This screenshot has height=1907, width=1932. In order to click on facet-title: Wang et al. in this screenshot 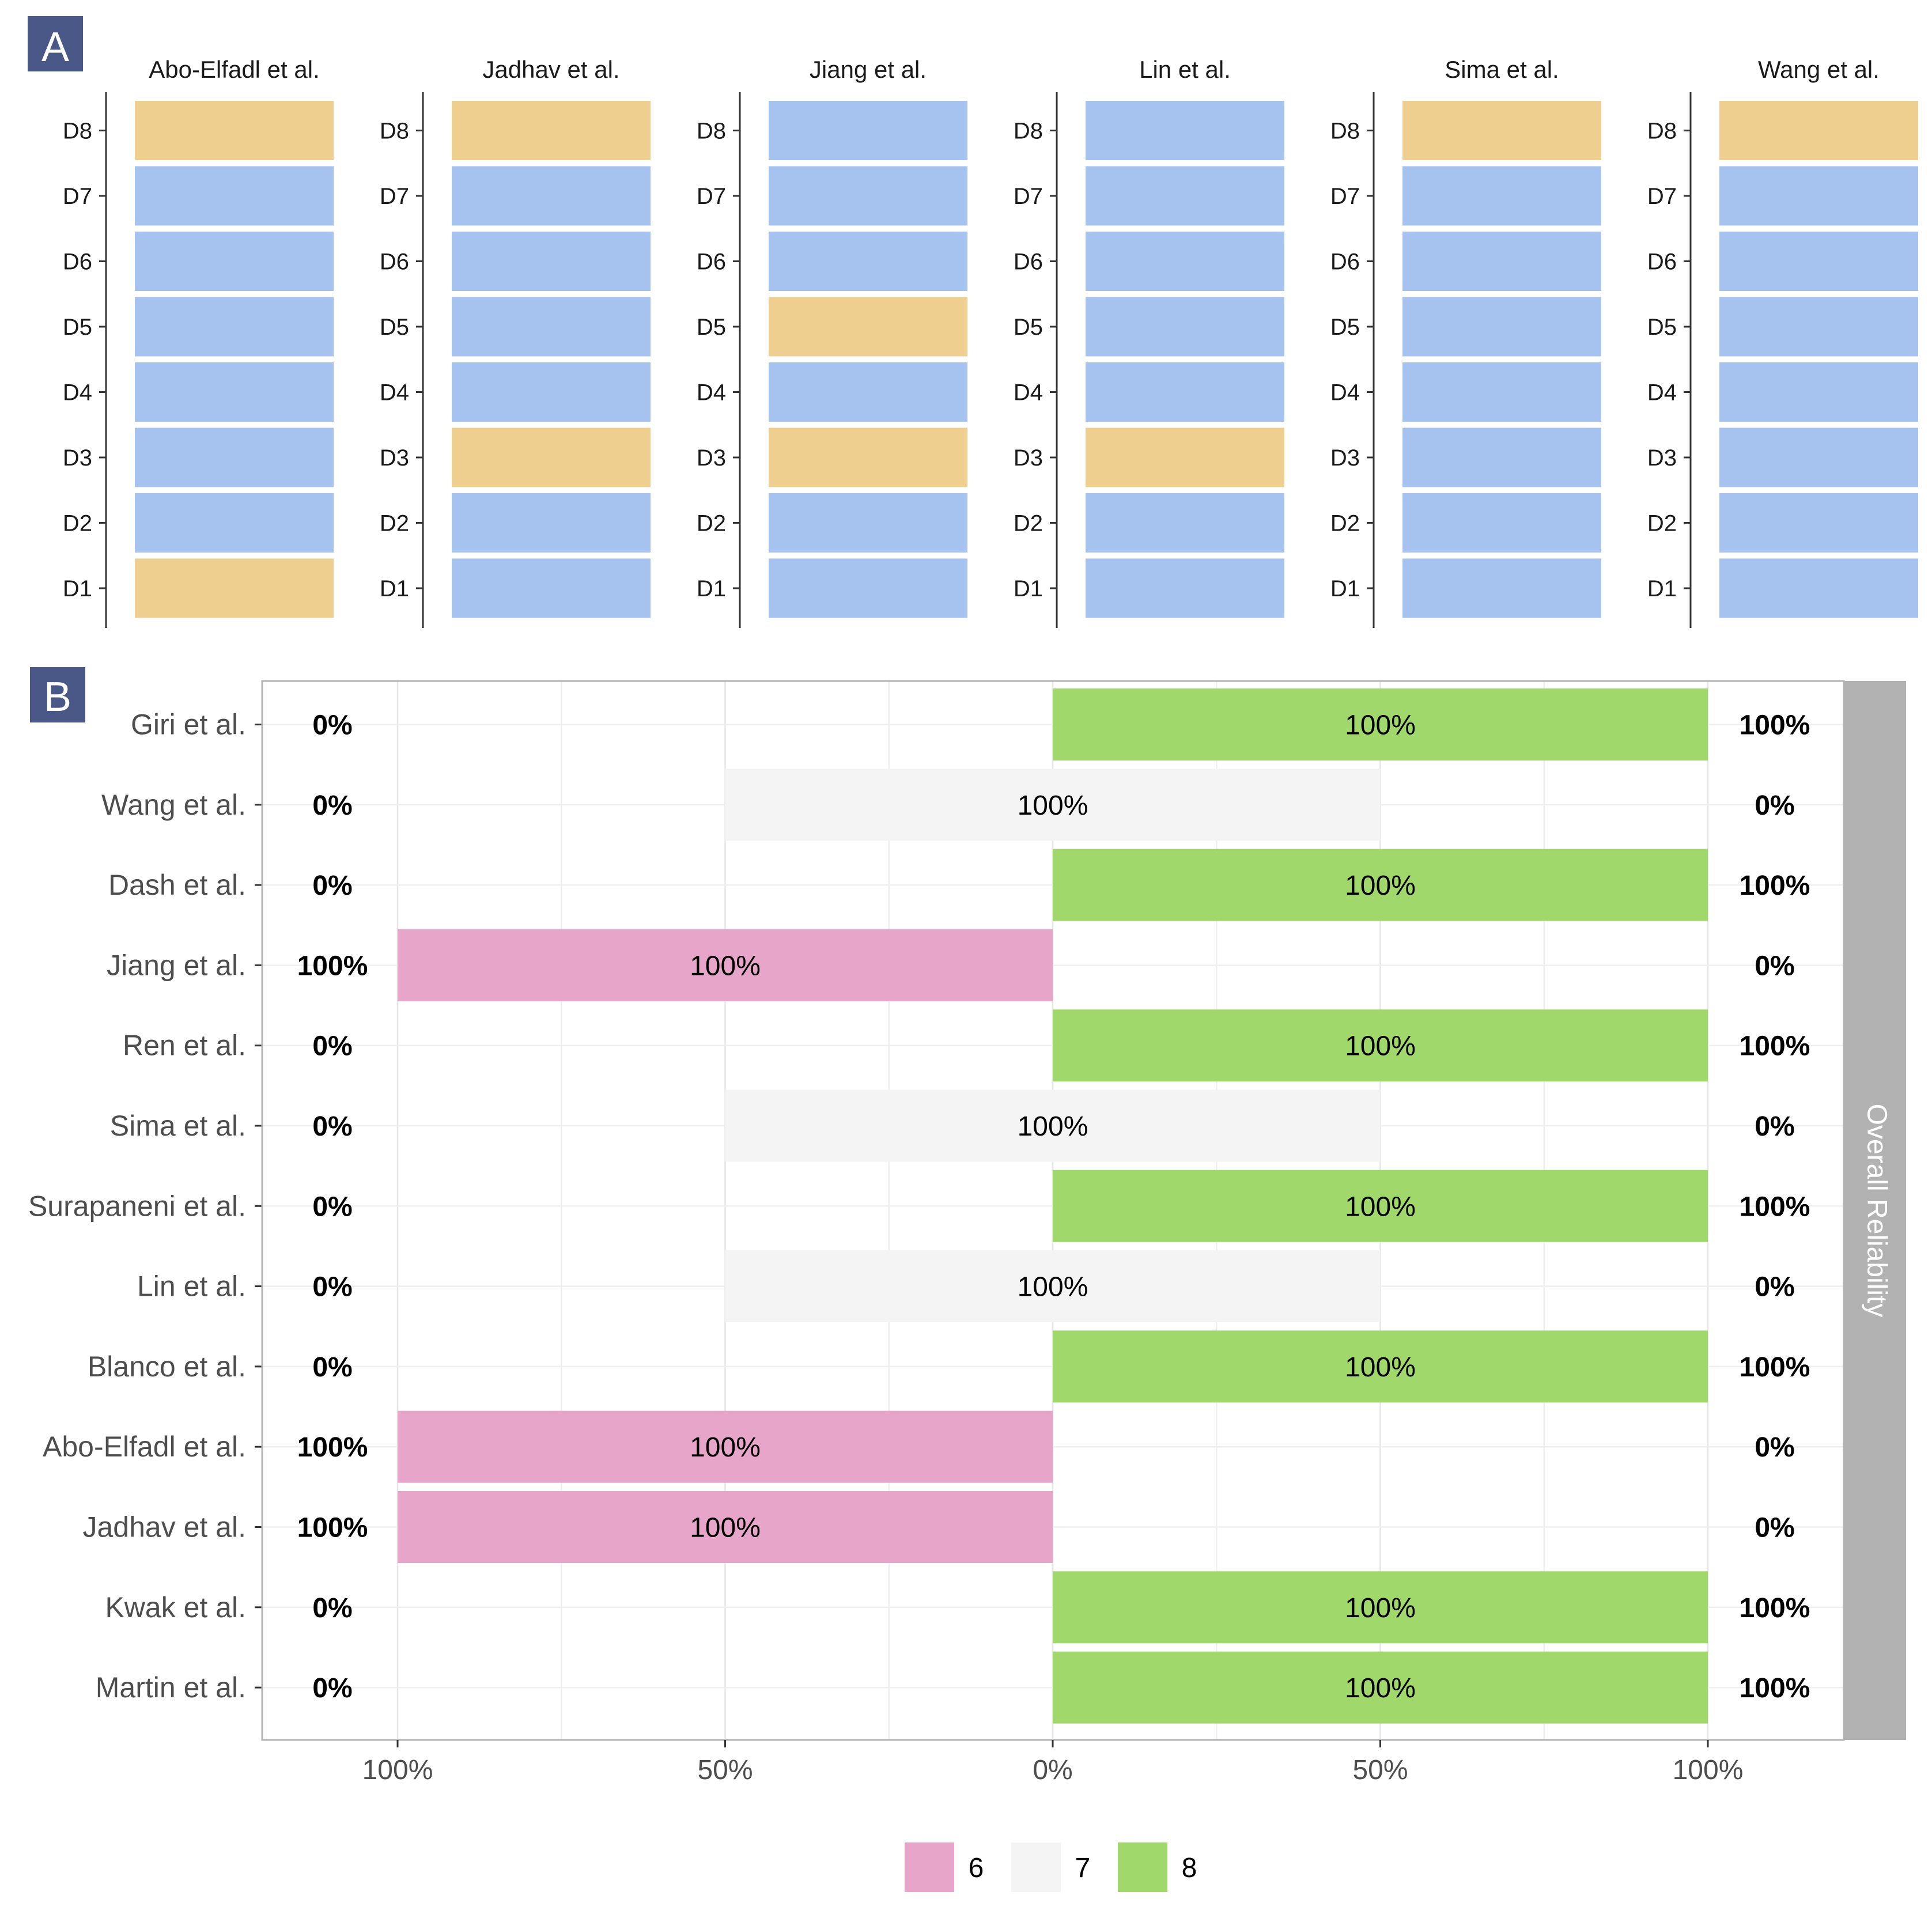, I will do `click(1819, 69)`.